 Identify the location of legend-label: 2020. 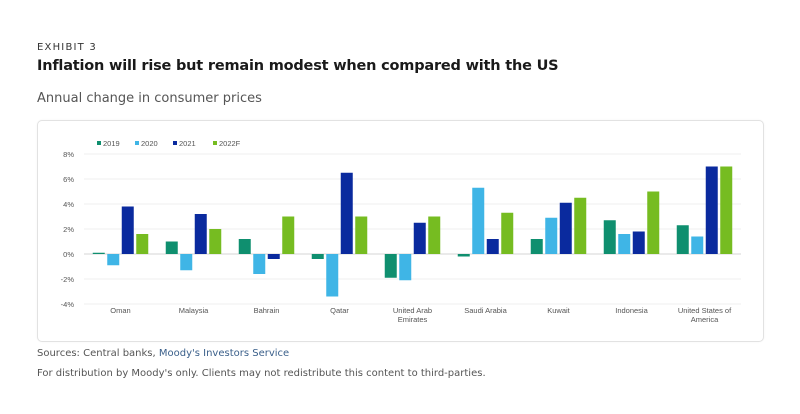
(149, 143).